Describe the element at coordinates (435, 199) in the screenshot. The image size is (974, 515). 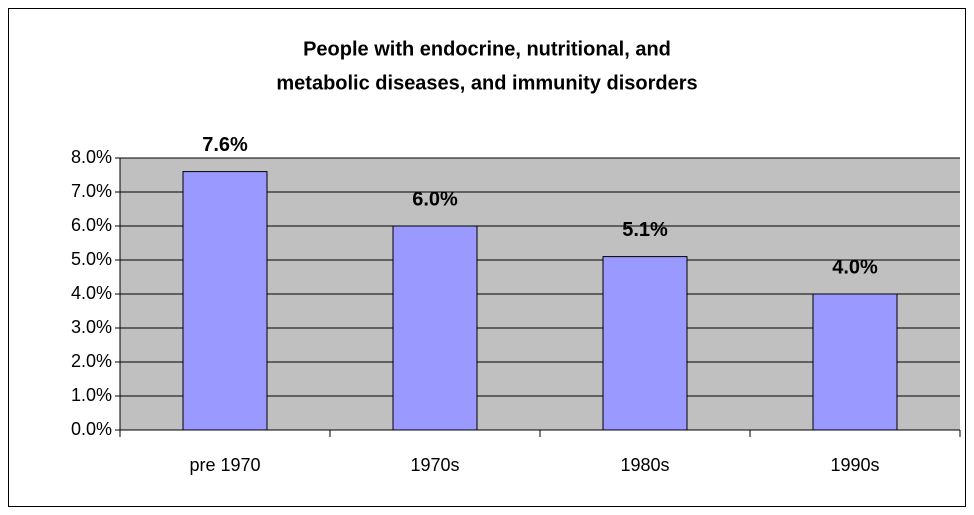
I see `value-label: 6.0%` at that location.